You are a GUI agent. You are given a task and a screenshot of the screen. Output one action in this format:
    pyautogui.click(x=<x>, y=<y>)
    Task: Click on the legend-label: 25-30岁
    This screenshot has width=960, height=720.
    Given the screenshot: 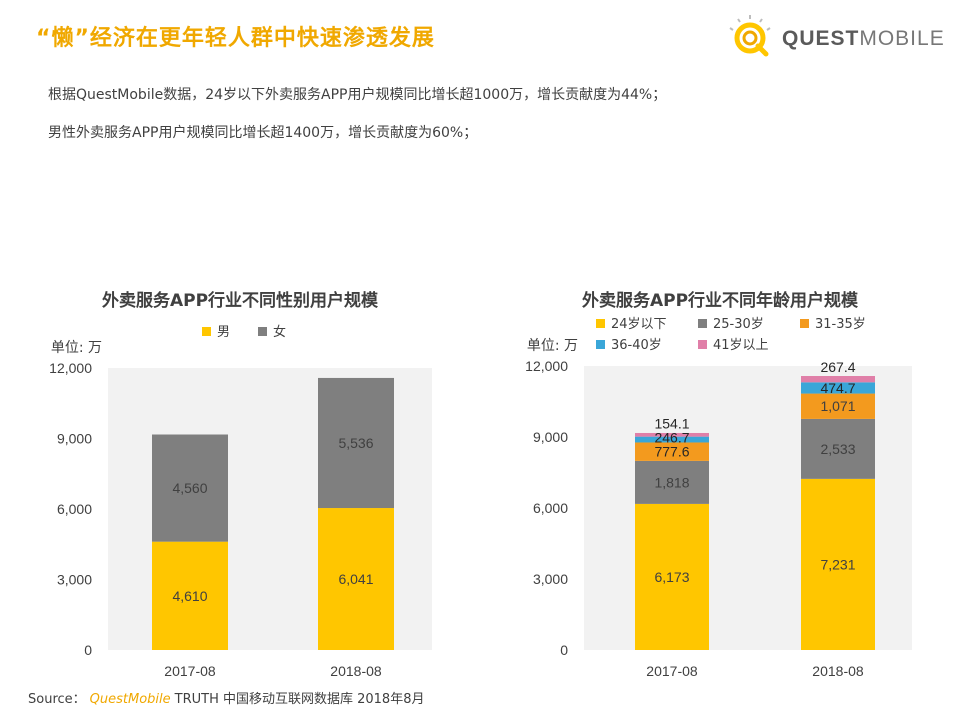 What is the action you would take?
    pyautogui.click(x=738, y=324)
    